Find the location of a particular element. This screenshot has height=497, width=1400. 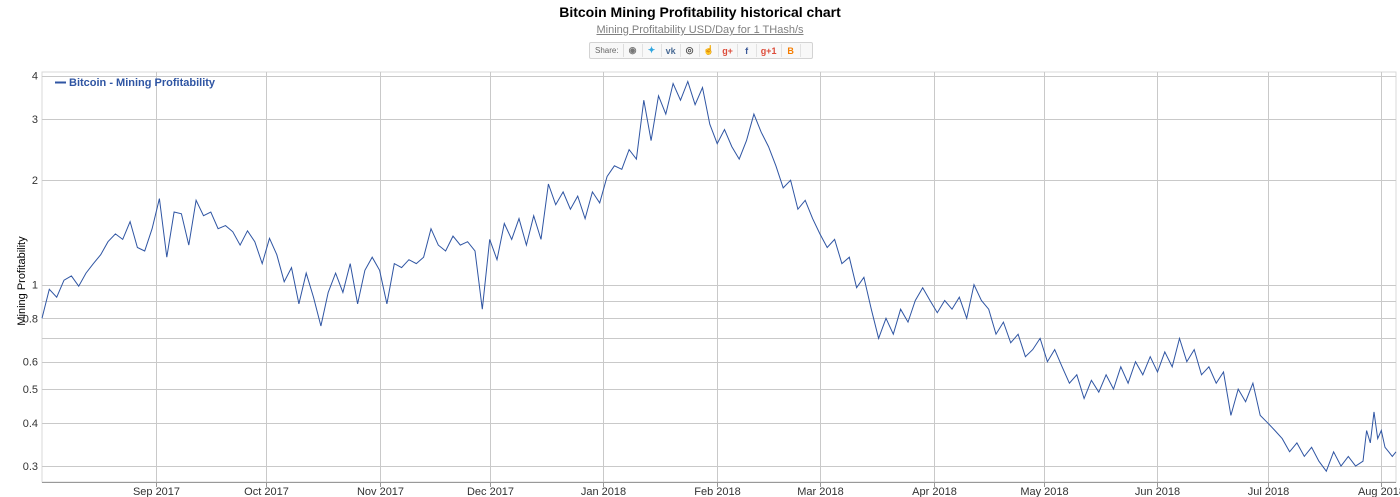

share-label: Share: is located at coordinates (607, 50).